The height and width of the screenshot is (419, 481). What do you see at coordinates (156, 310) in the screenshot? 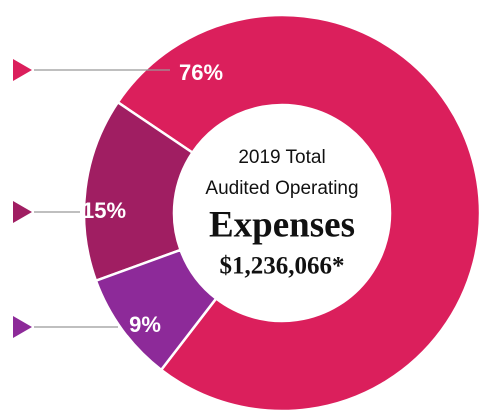
I see `donut-slice` at bounding box center [156, 310].